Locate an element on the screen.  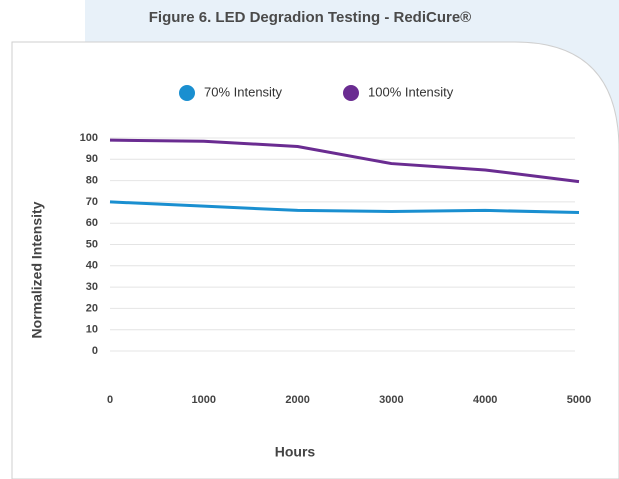
y-tick-label: 50 is located at coordinates (92, 244).